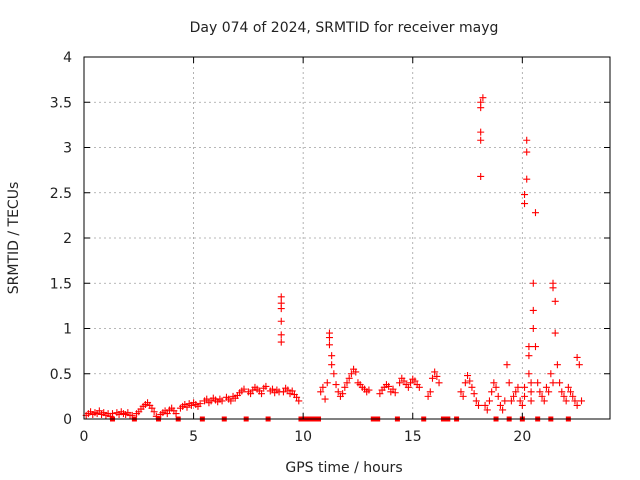 The height and width of the screenshot is (480, 640). I want to click on y-tick-label: 4, so click(67, 58).